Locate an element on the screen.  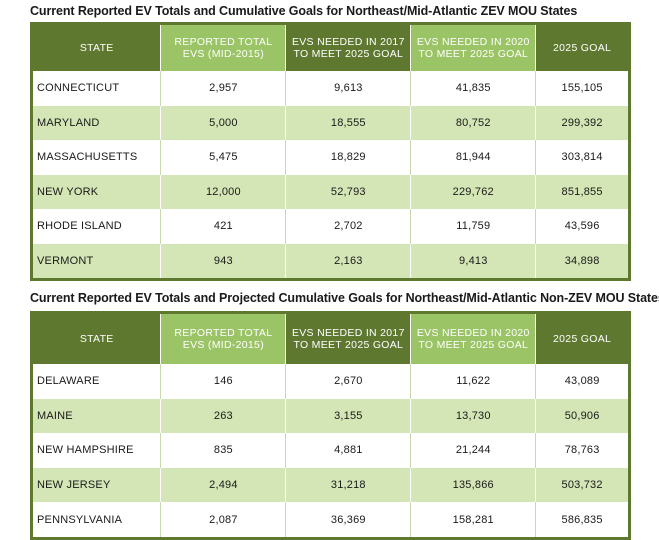
table-row: VERMONT 943 2,163 9,413 34,898 is located at coordinates (330, 260).